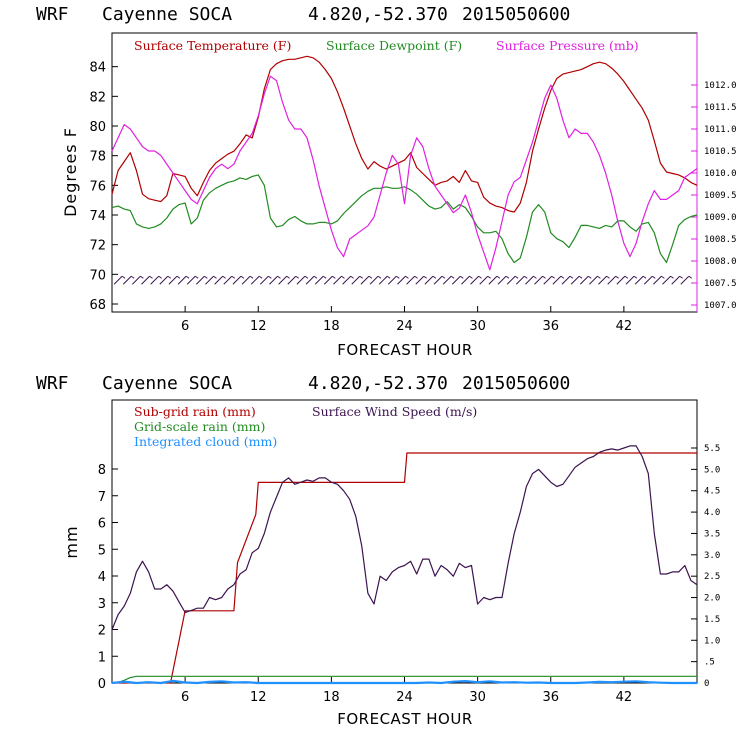 The height and width of the screenshot is (740, 740). Describe the element at coordinates (550, 326) in the screenshot. I see `top-x-tick-label: 36` at that location.